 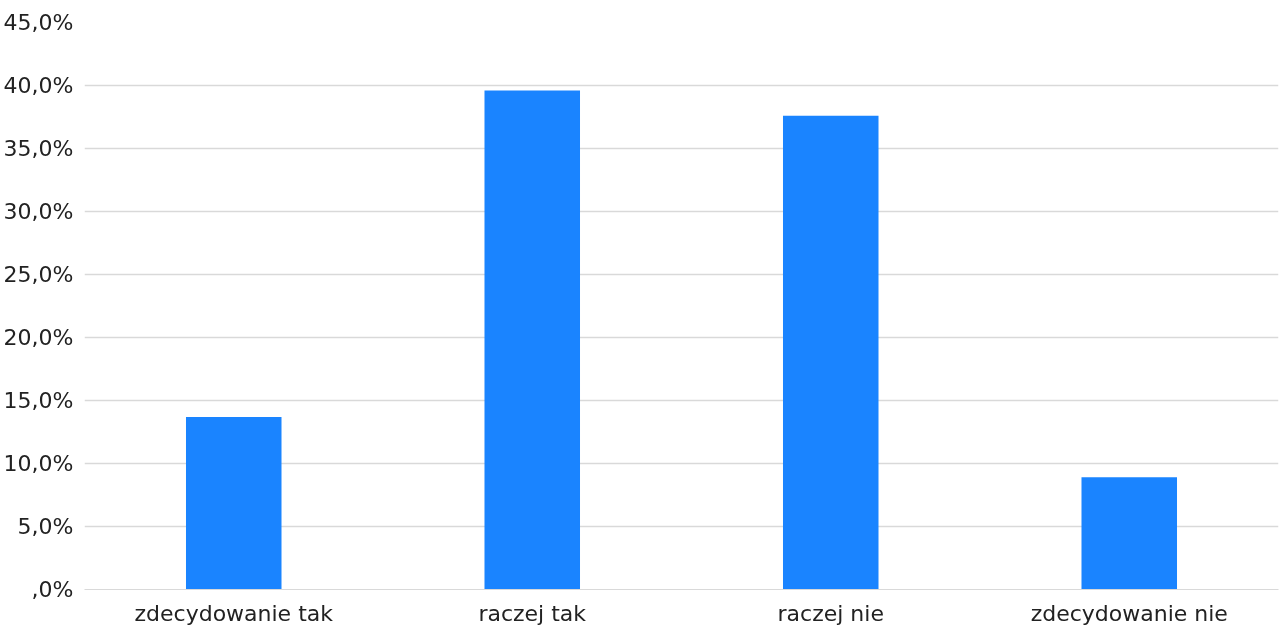 I want to click on x-tick-label: raczej nie, so click(x=830, y=613).